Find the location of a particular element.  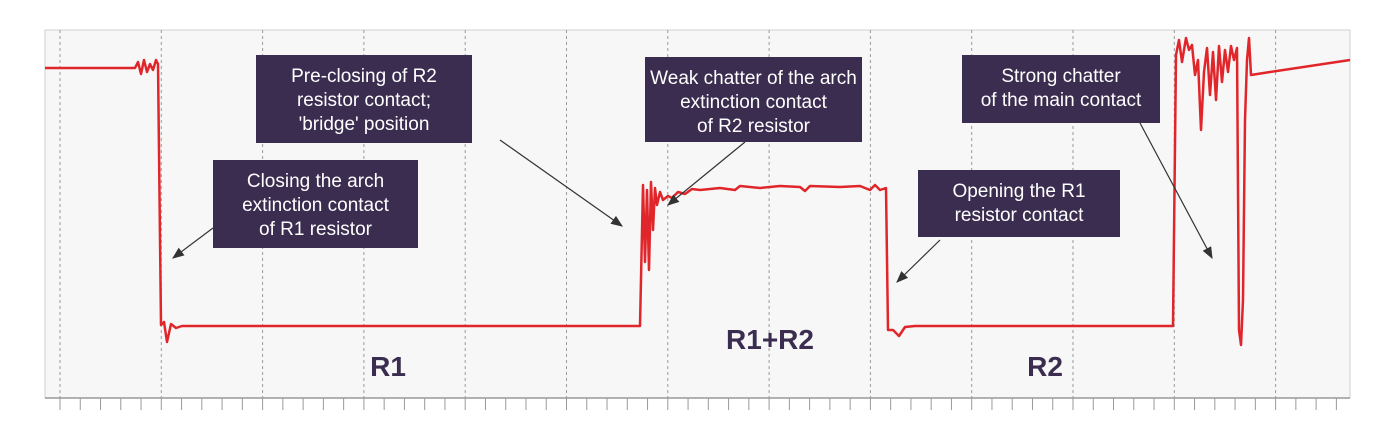

axis-ticks is located at coordinates (698, 404).